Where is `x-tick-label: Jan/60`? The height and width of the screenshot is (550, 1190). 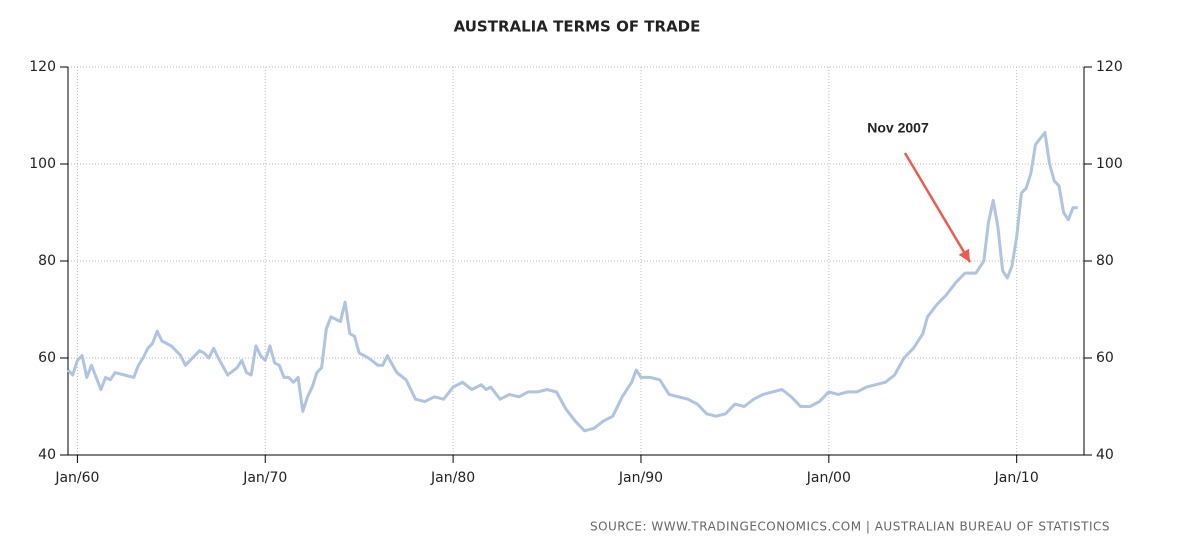 x-tick-label: Jan/60 is located at coordinates (76, 478).